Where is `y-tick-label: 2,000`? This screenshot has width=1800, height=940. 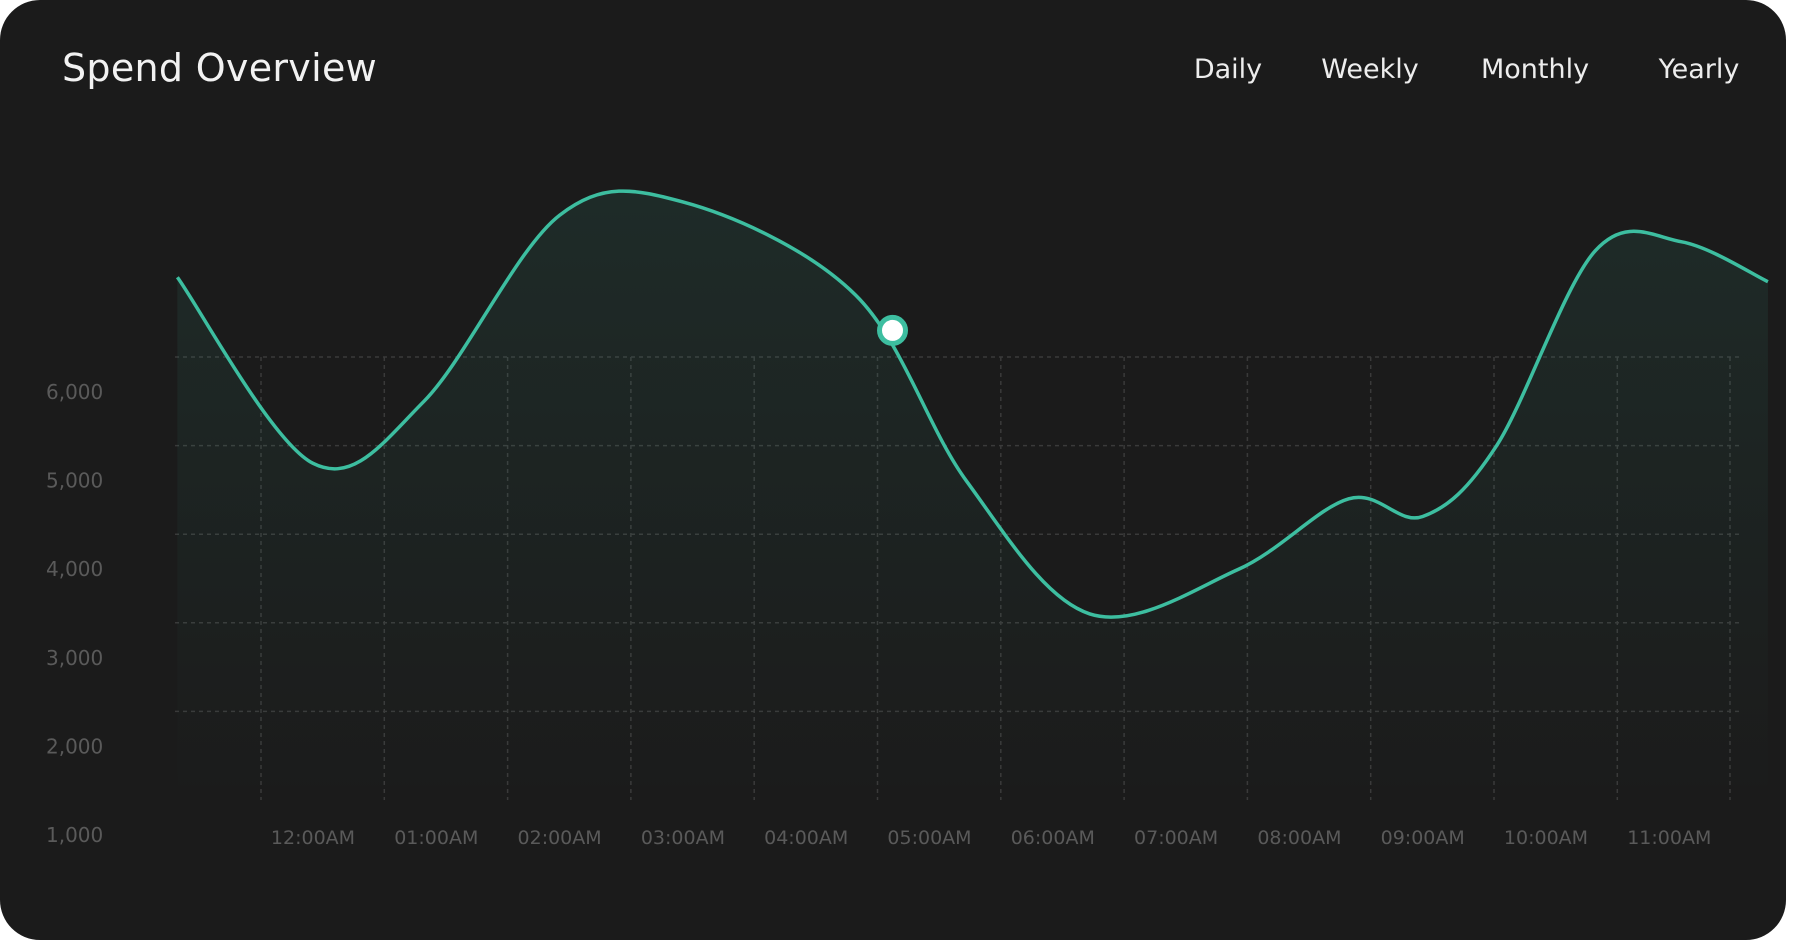
y-tick-label: 2,000 is located at coordinates (74, 746).